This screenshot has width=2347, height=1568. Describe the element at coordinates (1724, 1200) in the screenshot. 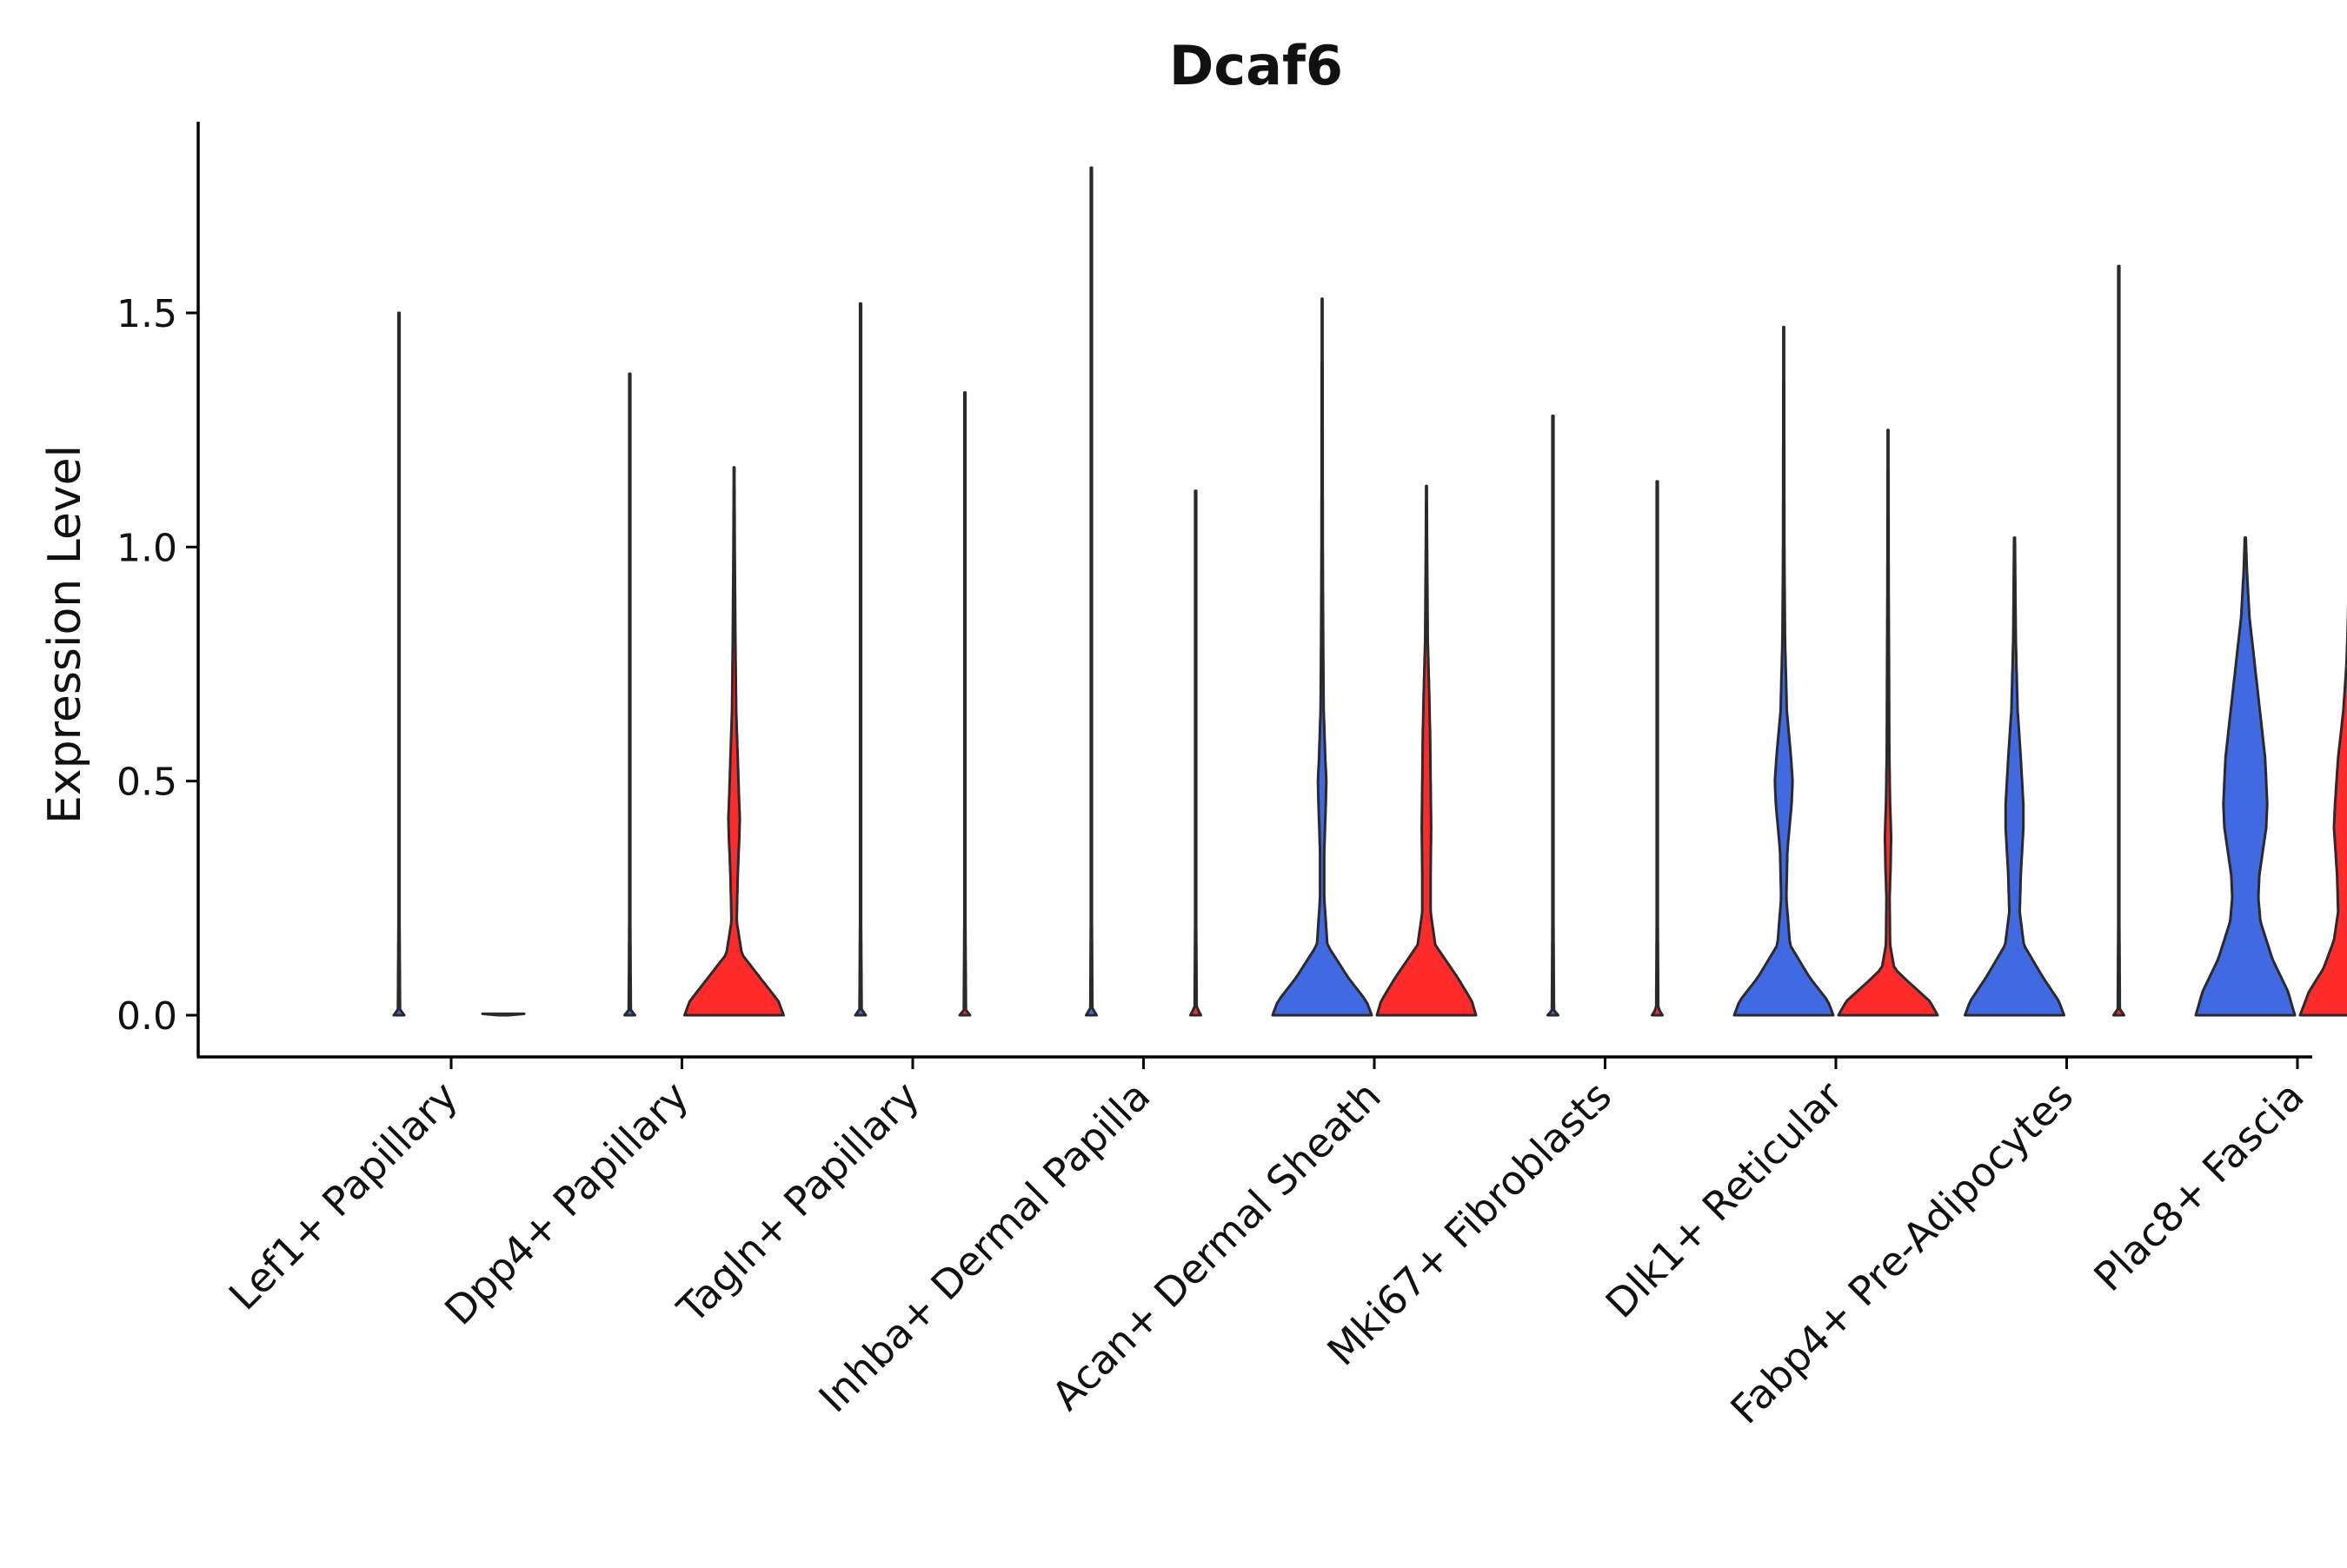

I see `x-tick-label: Dlk1+ Reticular` at that location.